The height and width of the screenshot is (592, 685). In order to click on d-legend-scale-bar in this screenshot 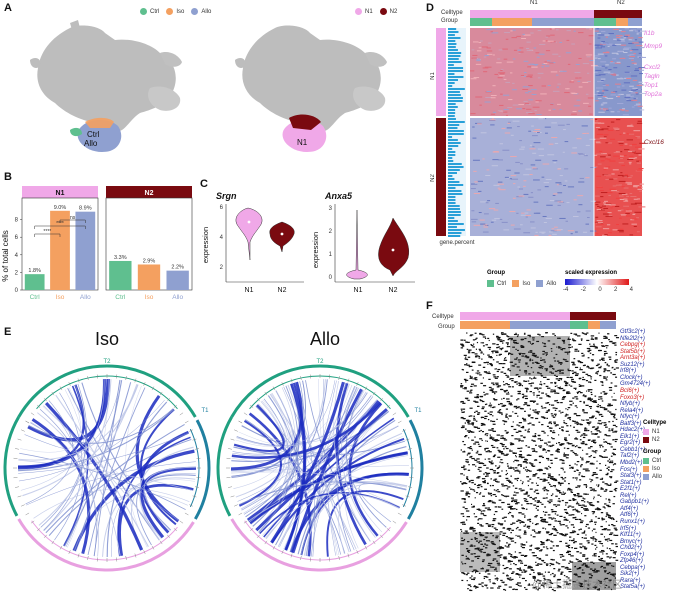, I will do `click(597, 282)`.